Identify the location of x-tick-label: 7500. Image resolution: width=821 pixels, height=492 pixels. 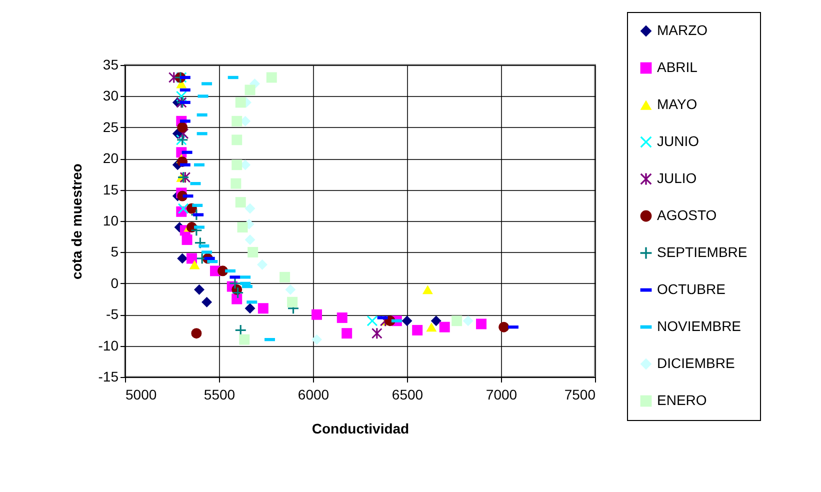
(580, 394).